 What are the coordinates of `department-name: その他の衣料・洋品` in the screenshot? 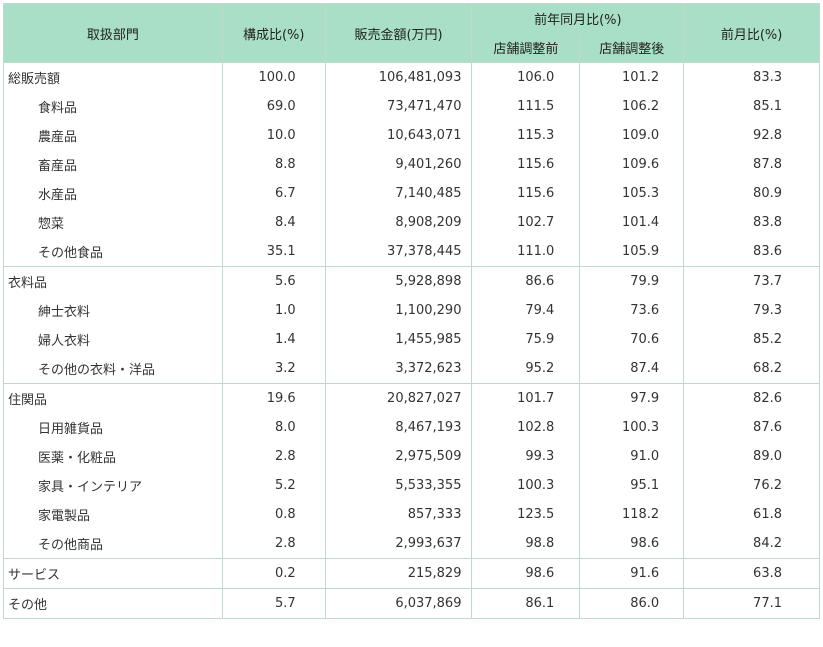 It's located at (113, 369).